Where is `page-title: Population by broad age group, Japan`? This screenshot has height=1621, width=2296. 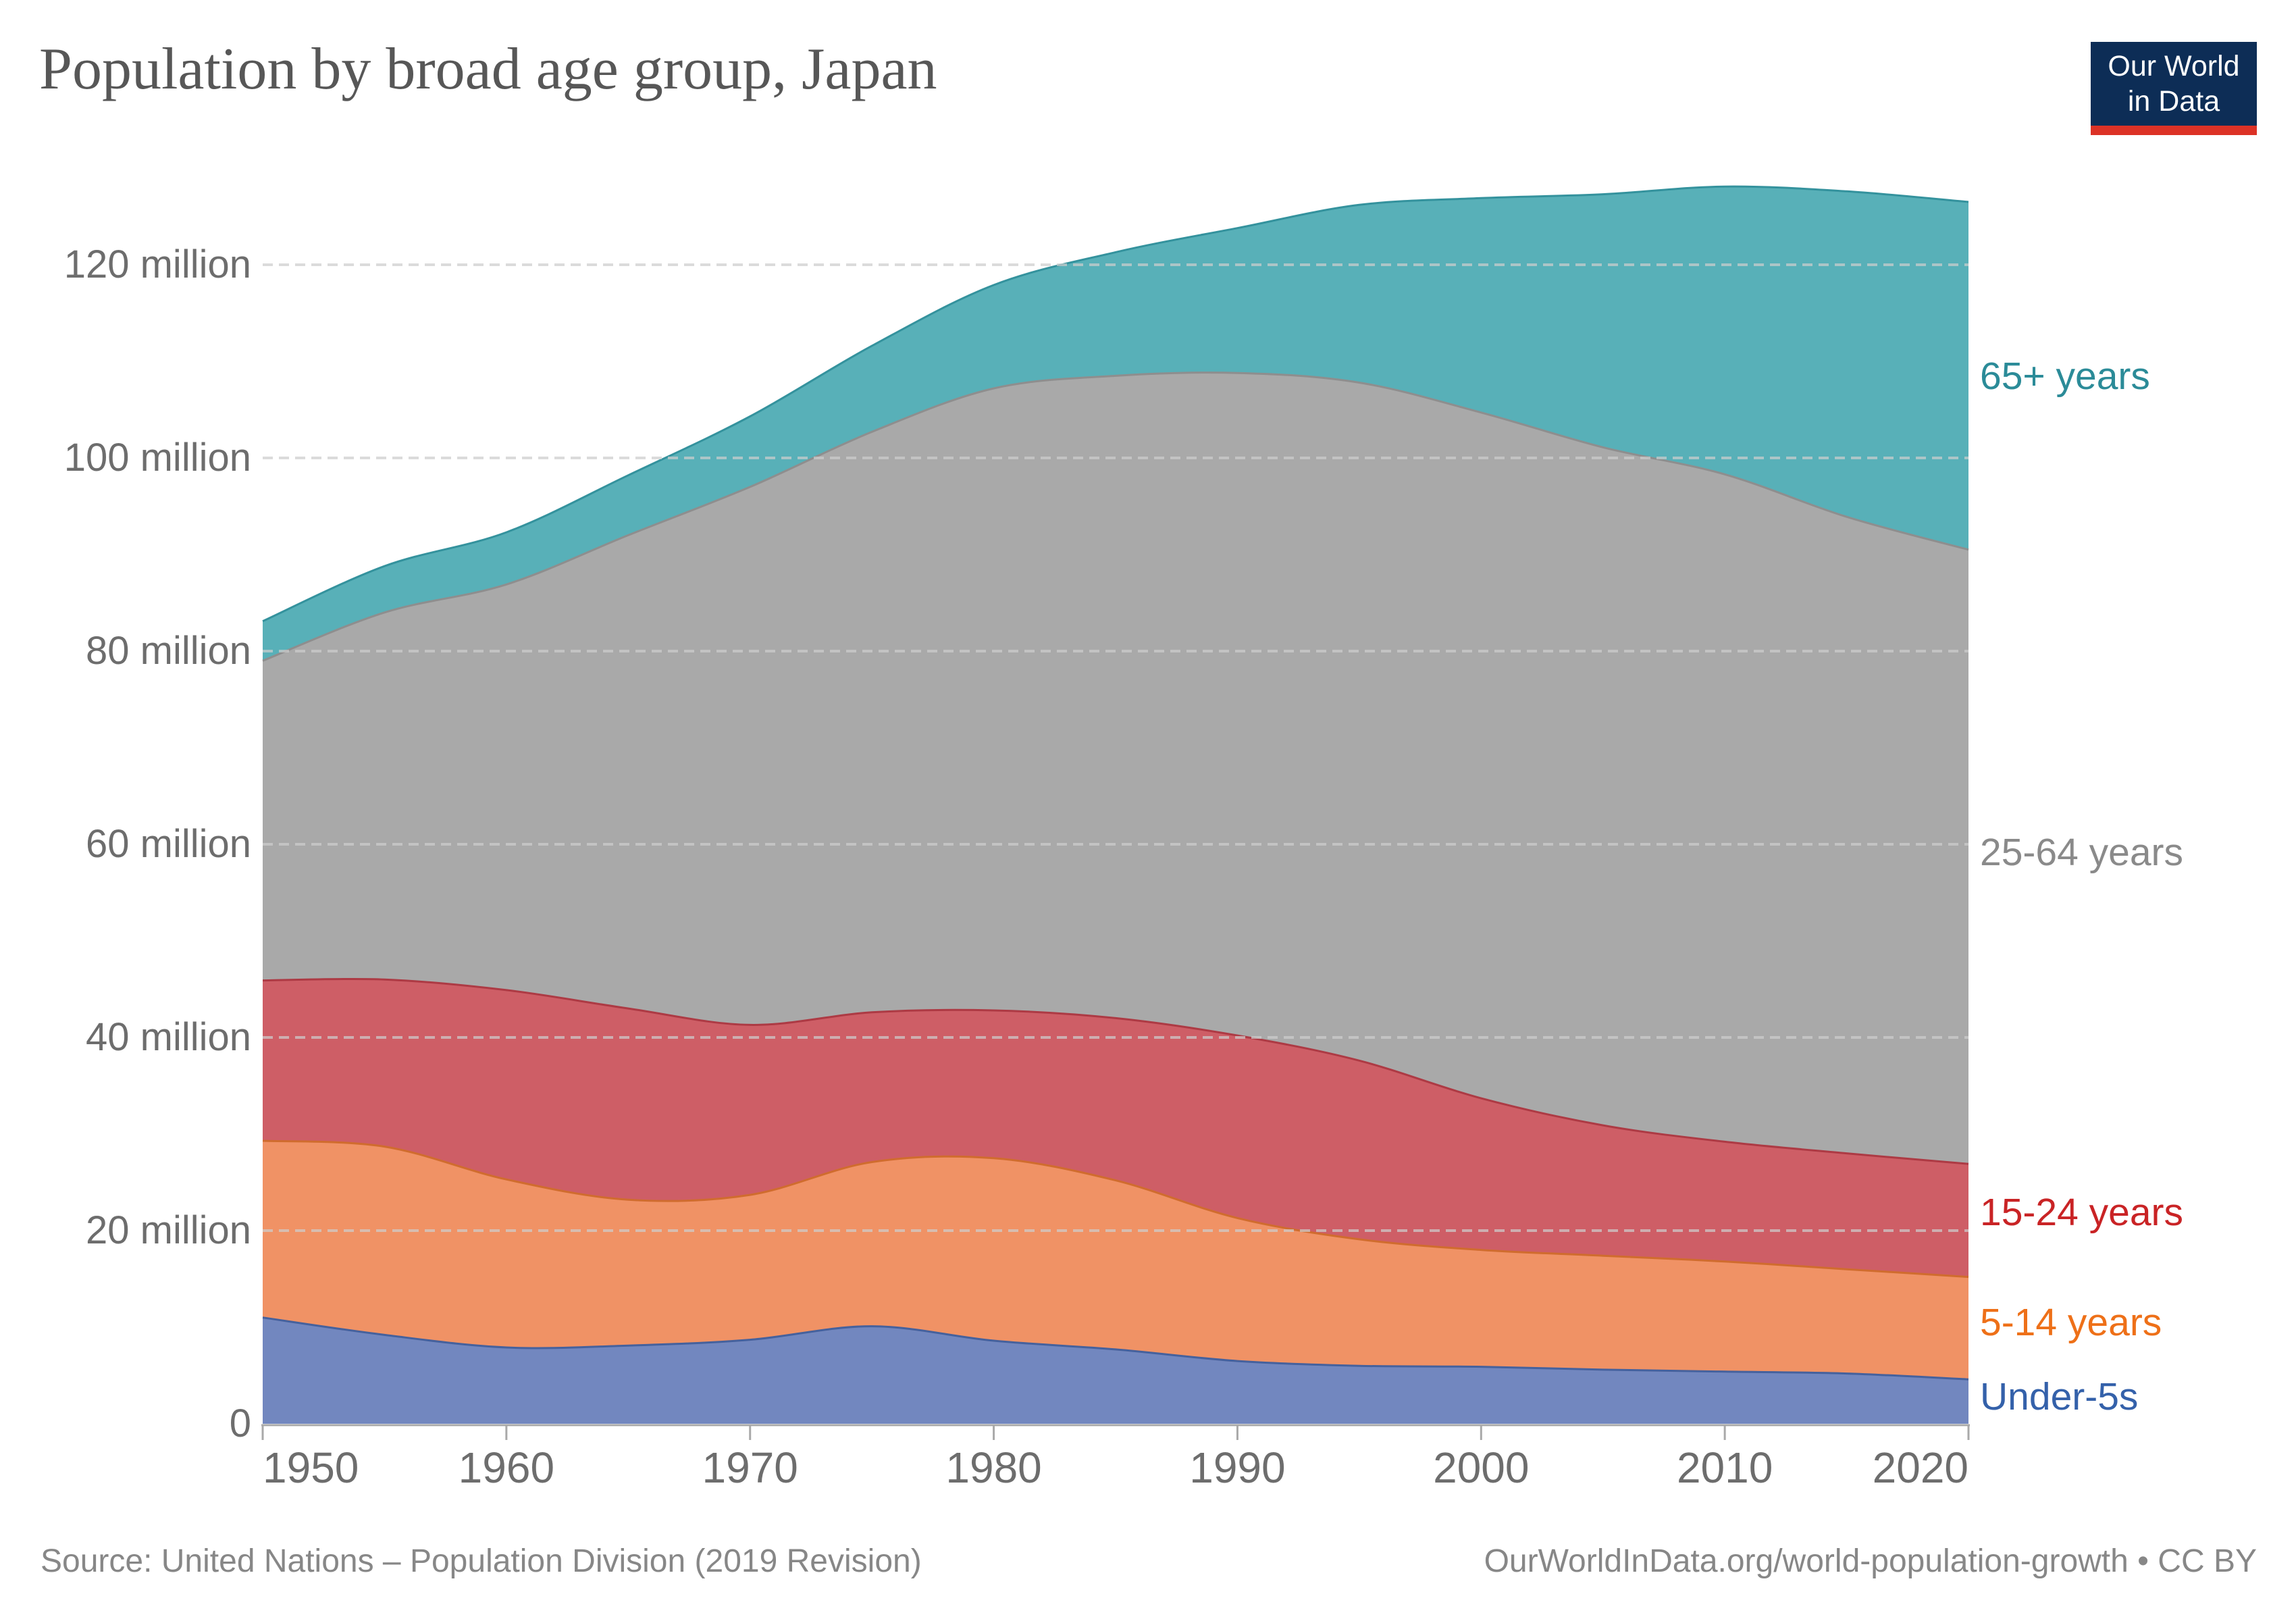
page-title: Population by broad age group, Japan is located at coordinates (488, 69).